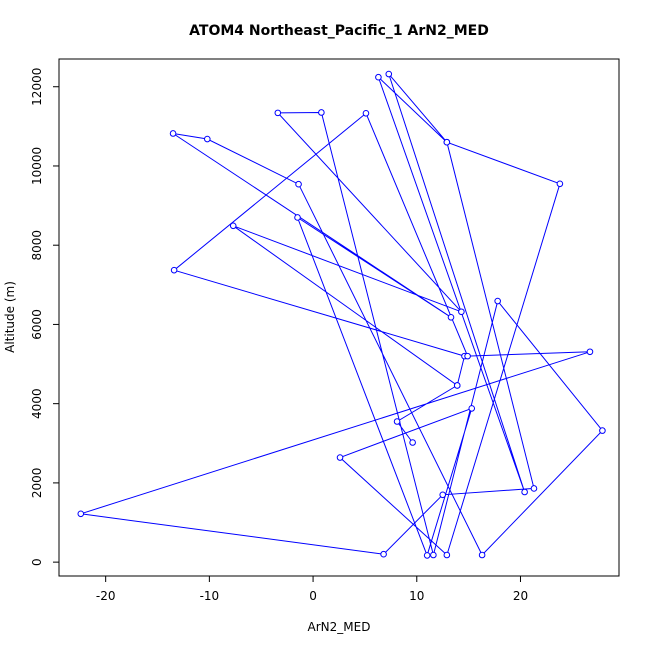  What do you see at coordinates (37, 324) in the screenshot?
I see `y-tick-label: 6000` at bounding box center [37, 324].